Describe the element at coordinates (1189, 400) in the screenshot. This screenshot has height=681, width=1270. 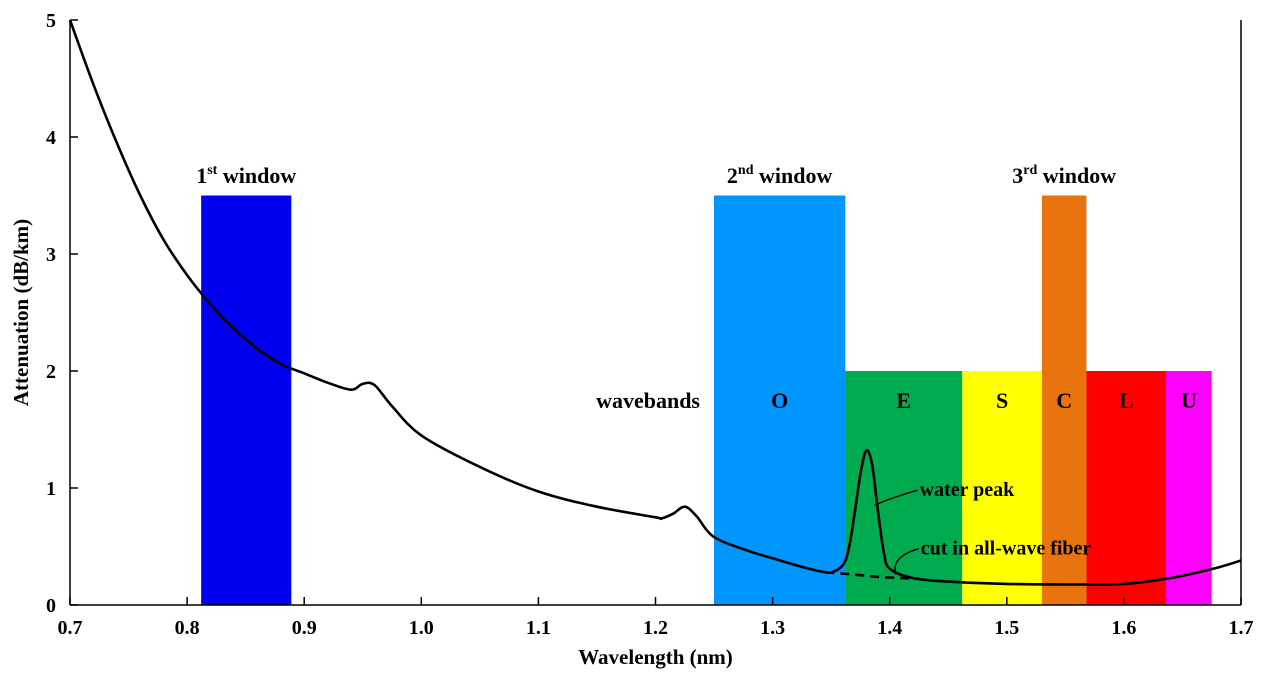
I see `band-u-label: U` at that location.